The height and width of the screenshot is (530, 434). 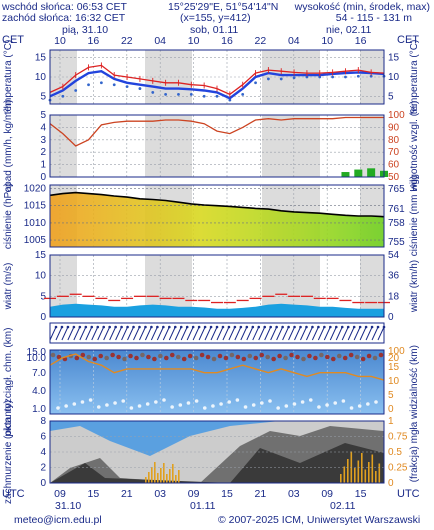 I want to click on wind-border, so click(x=217, y=286).